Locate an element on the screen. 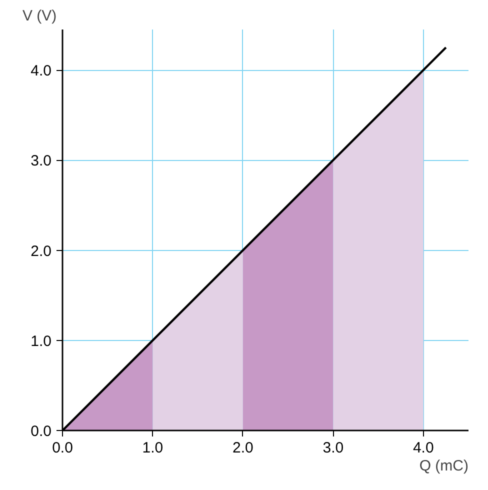 The width and height of the screenshot is (488, 490). y-tick-label: 4.0 is located at coordinates (41, 71).